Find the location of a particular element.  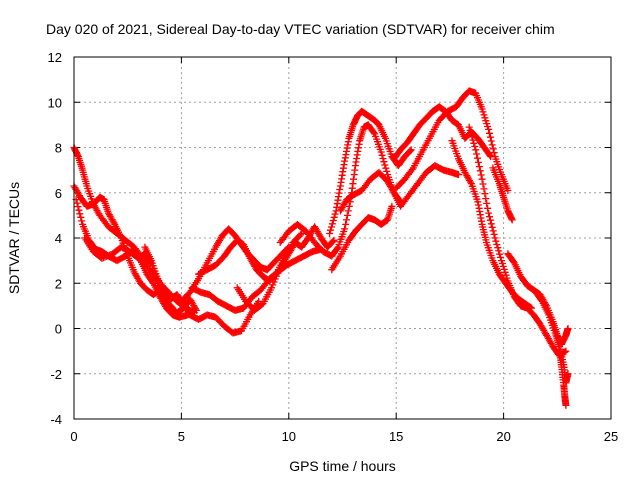

series-track-k is located at coordinates (370, 172).